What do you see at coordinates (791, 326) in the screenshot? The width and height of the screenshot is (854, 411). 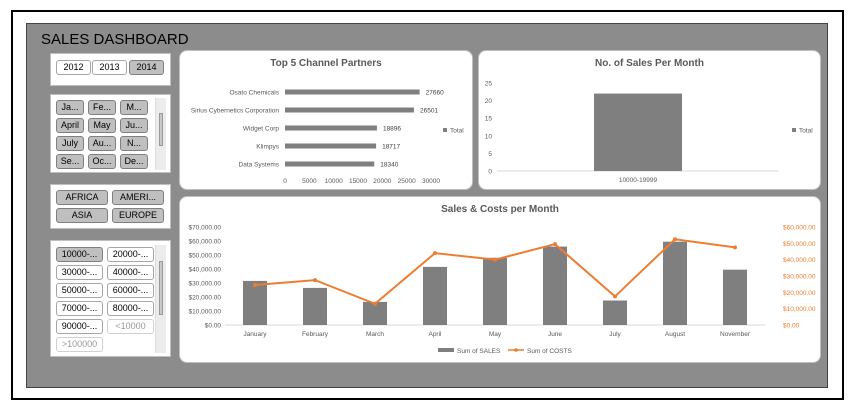 I see `combo-right-y-tick: $0.00` at bounding box center [791, 326].